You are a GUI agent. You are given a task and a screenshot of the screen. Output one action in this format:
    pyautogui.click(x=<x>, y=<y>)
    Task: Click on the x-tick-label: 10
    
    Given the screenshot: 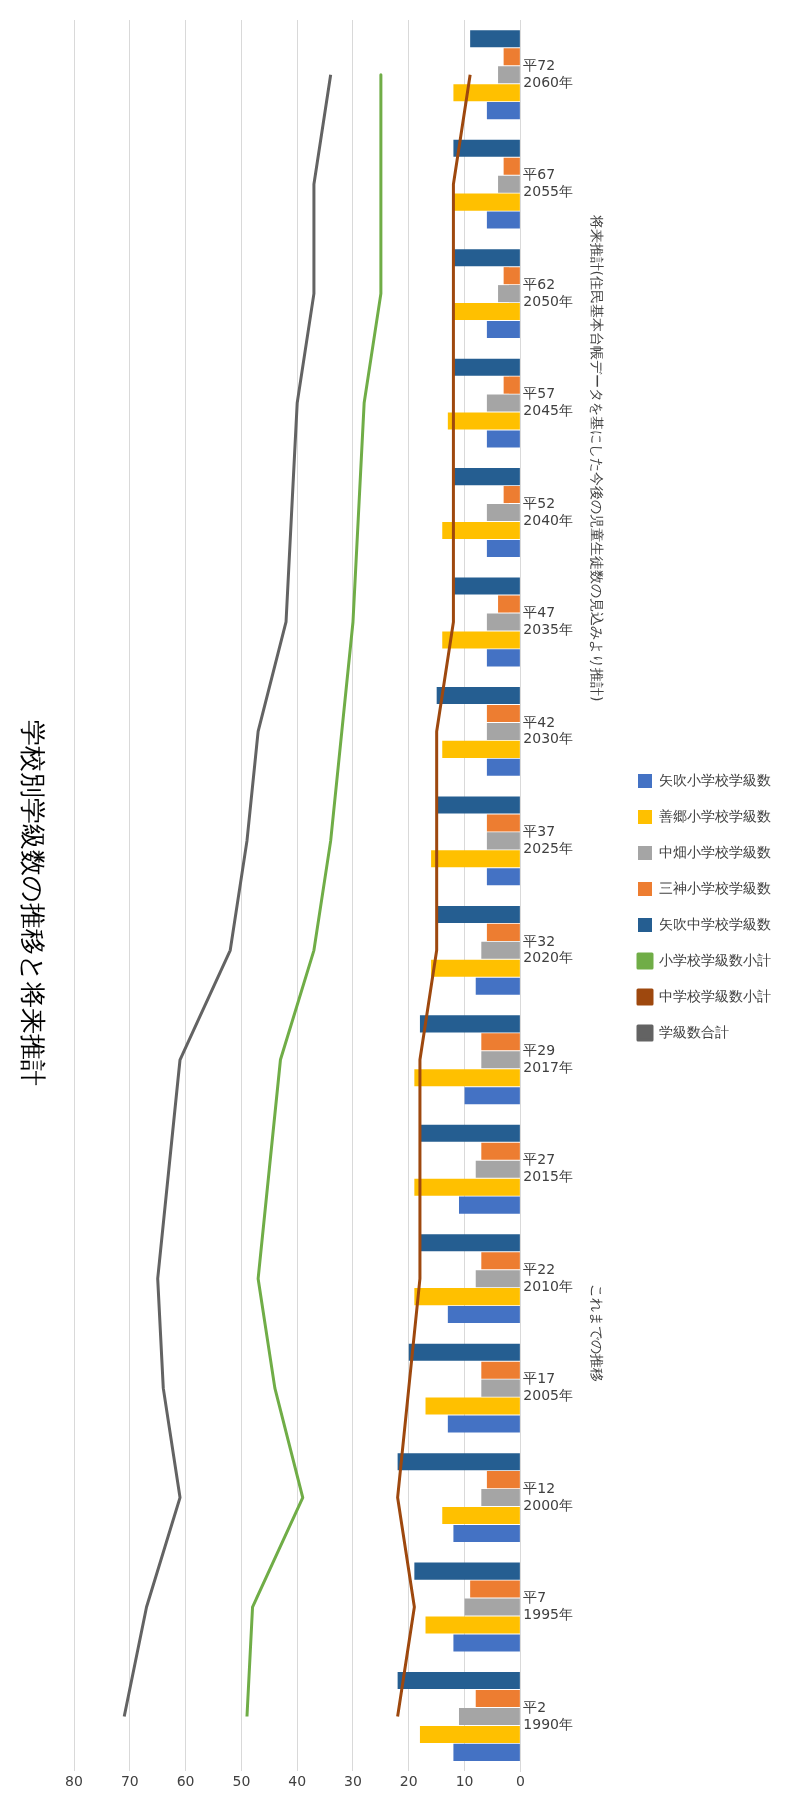 What is the action you would take?
    pyautogui.click(x=464, y=1781)
    